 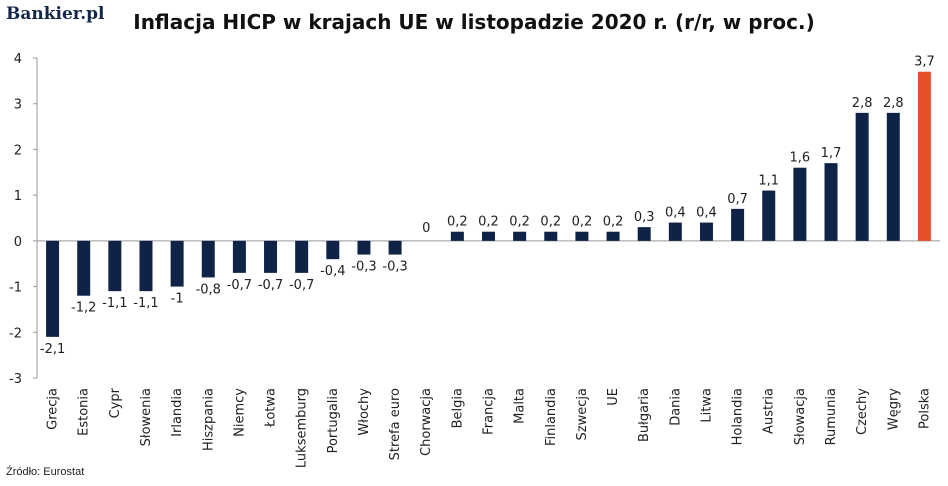 I want to click on data-label-17: 0,2, so click(x=550, y=222).